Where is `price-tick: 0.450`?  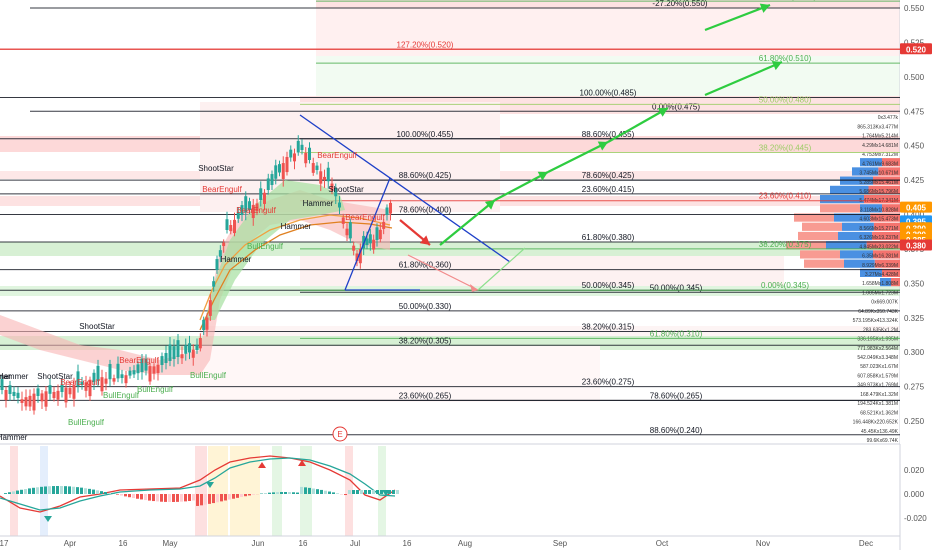
price-tick: 0.450 is located at coordinates (914, 146).